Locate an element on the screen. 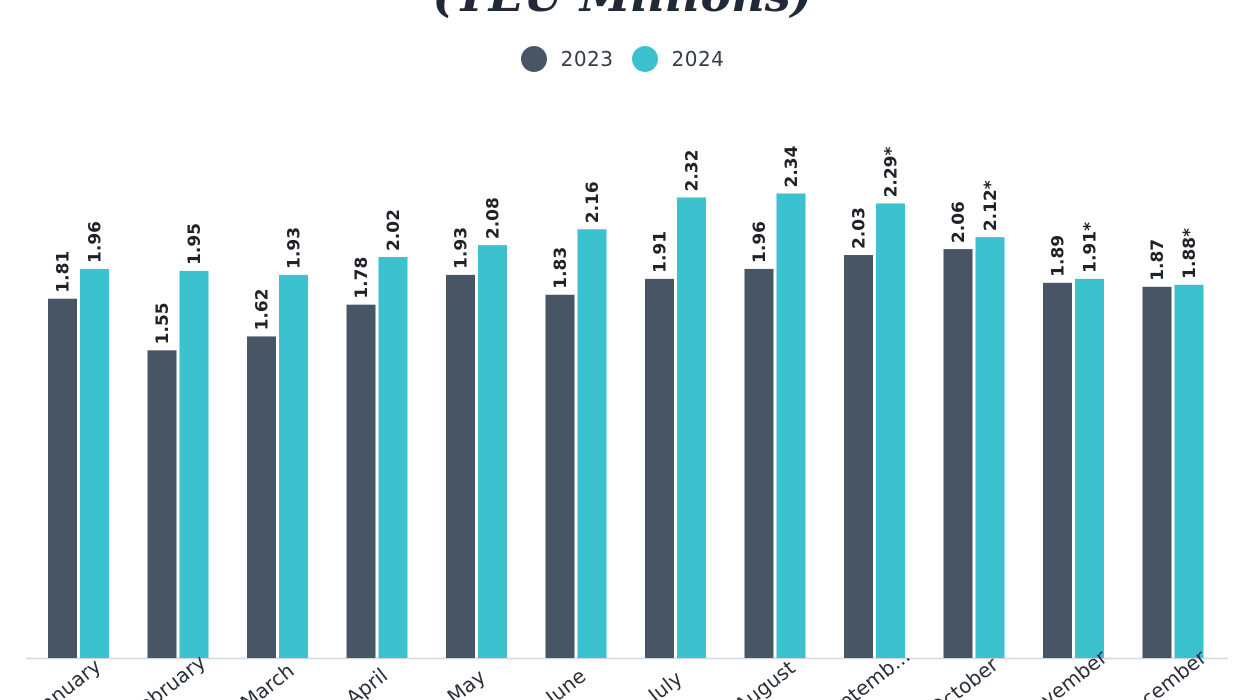 The width and height of the screenshot is (1245, 700). legend: 2023 2024 is located at coordinates (622, 59).